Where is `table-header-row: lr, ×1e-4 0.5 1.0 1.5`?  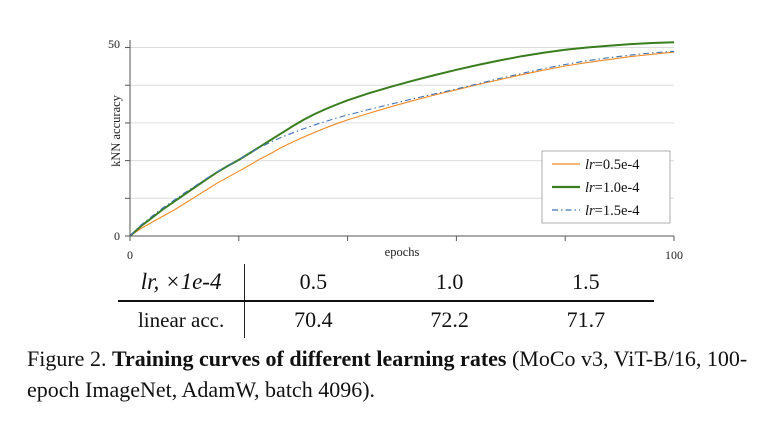 table-header-row: lr, ×1e-4 0.5 1.0 1.5 is located at coordinates (386, 283).